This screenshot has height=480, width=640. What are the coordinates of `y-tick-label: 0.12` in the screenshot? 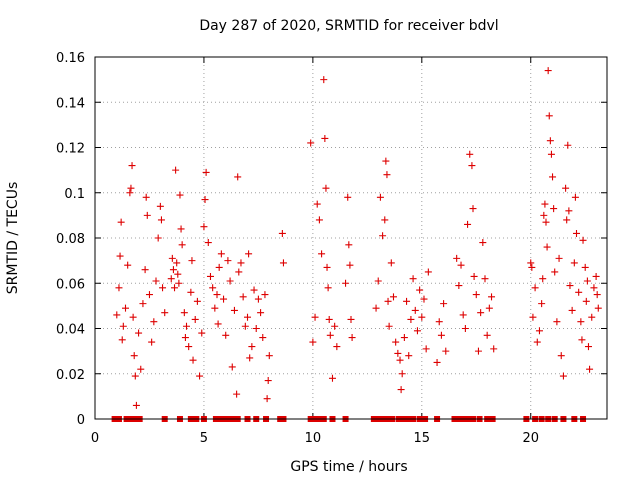 It's located at (70, 149).